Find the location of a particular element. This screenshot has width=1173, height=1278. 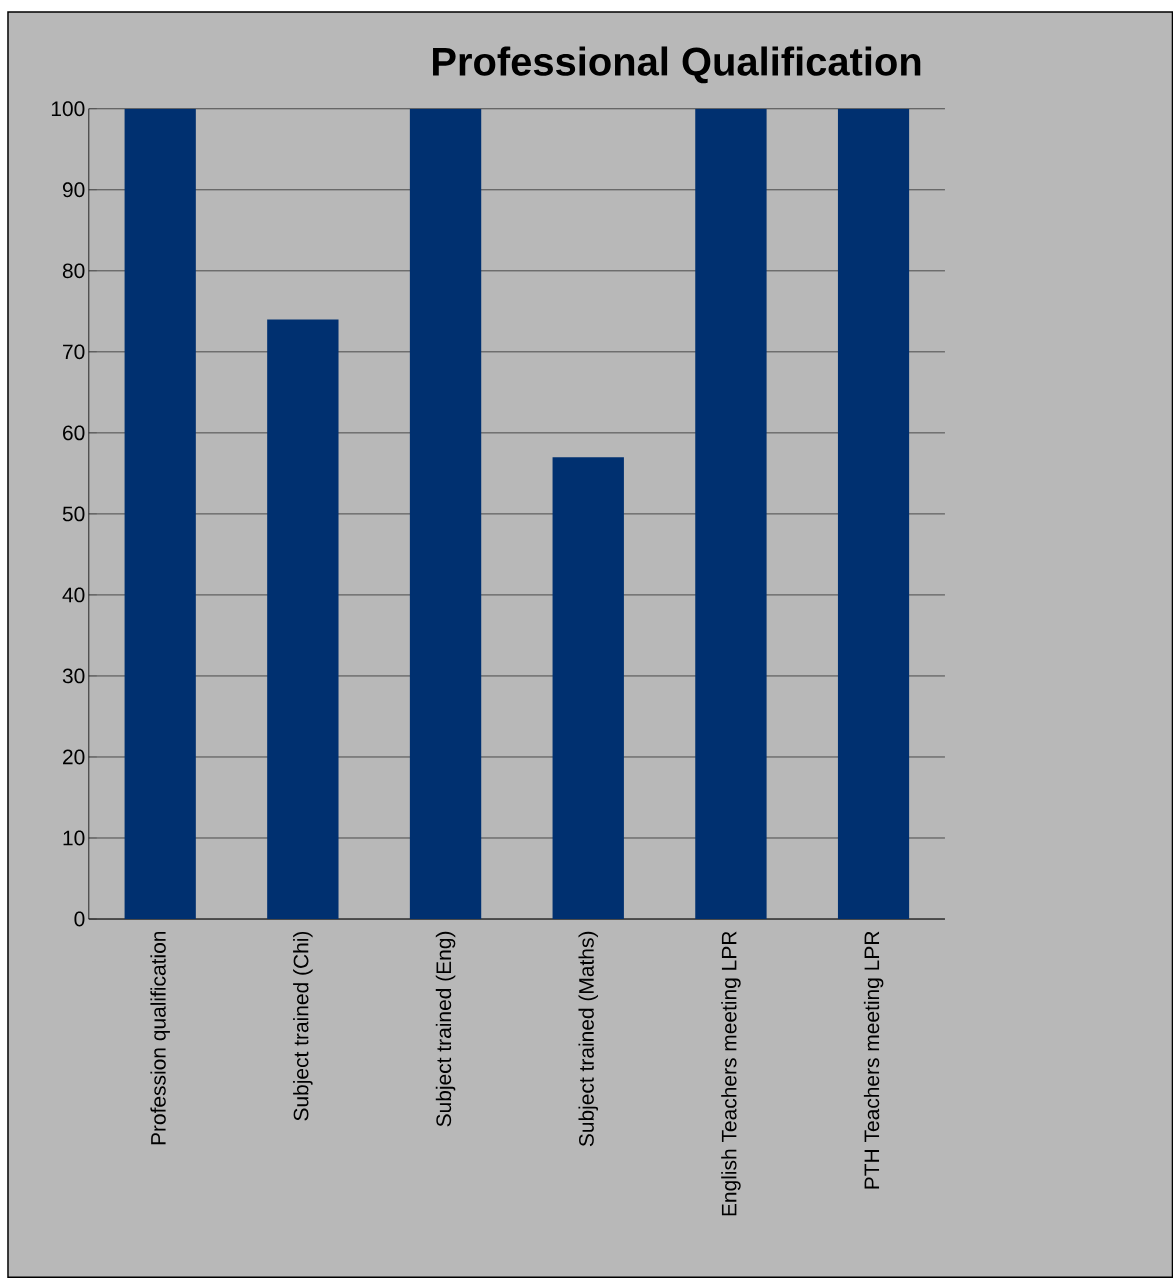

y-tick-label: 90 is located at coordinates (73, 190).